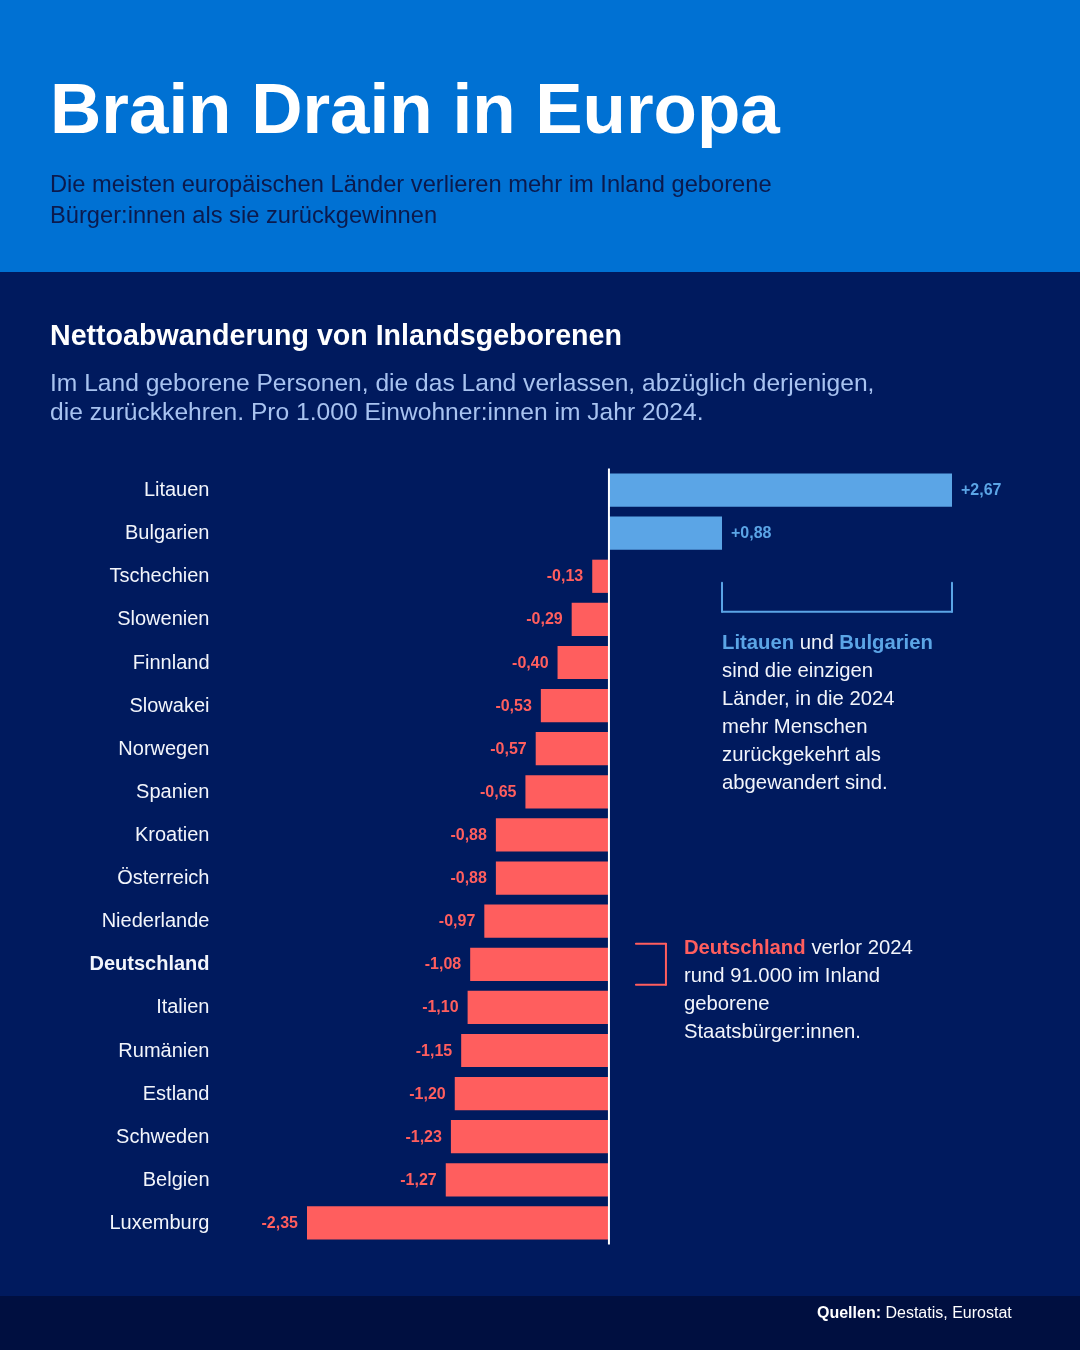 This screenshot has width=1080, height=1350. Describe the element at coordinates (163, 618) in the screenshot. I see `y-tick-label: Slowenien` at that location.